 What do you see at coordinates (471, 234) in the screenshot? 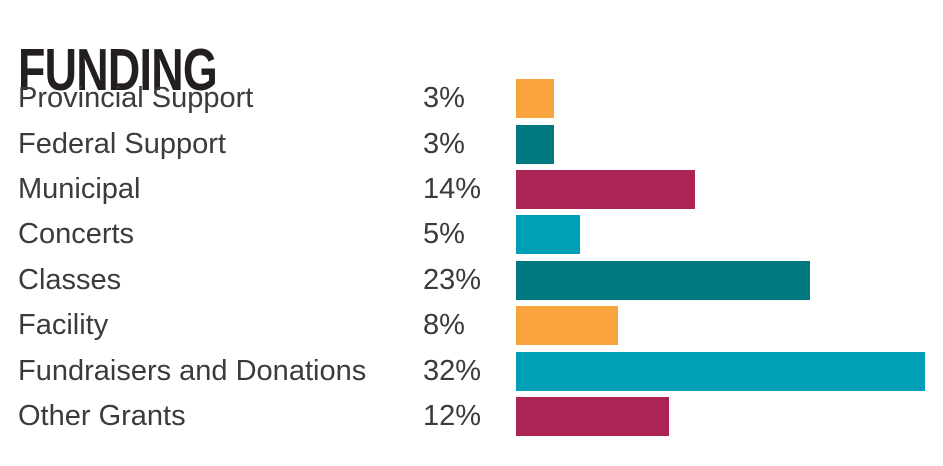
I see `chart-row: Concerts 5%` at bounding box center [471, 234].